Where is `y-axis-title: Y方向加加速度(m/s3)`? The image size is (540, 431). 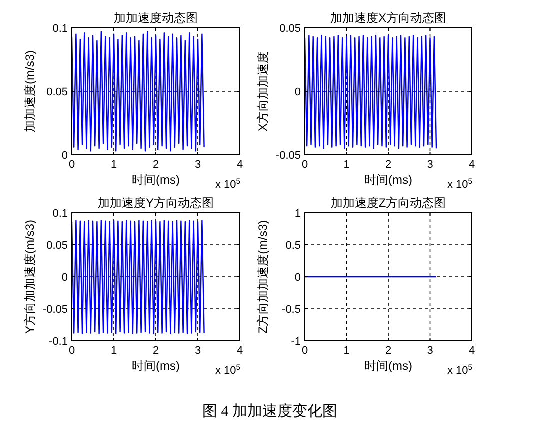 y-axis-title: Y方向加加速度(m/s3) is located at coordinates (30, 277).